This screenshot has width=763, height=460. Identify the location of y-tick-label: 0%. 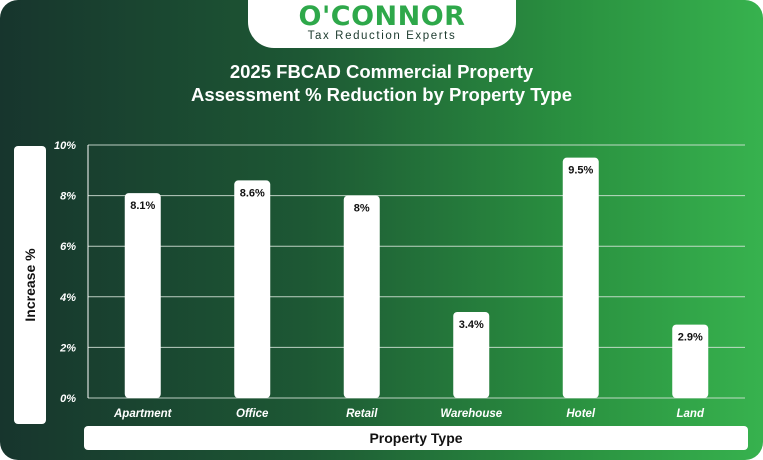
(68, 399).